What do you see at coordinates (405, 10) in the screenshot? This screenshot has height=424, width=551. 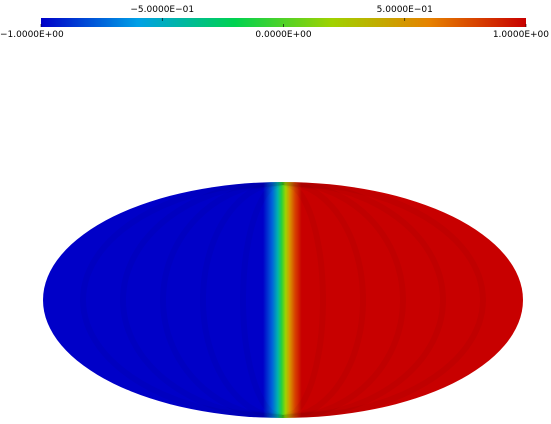 I see `colorbar-tick-label-top: 5.0000E−01` at bounding box center [405, 10].